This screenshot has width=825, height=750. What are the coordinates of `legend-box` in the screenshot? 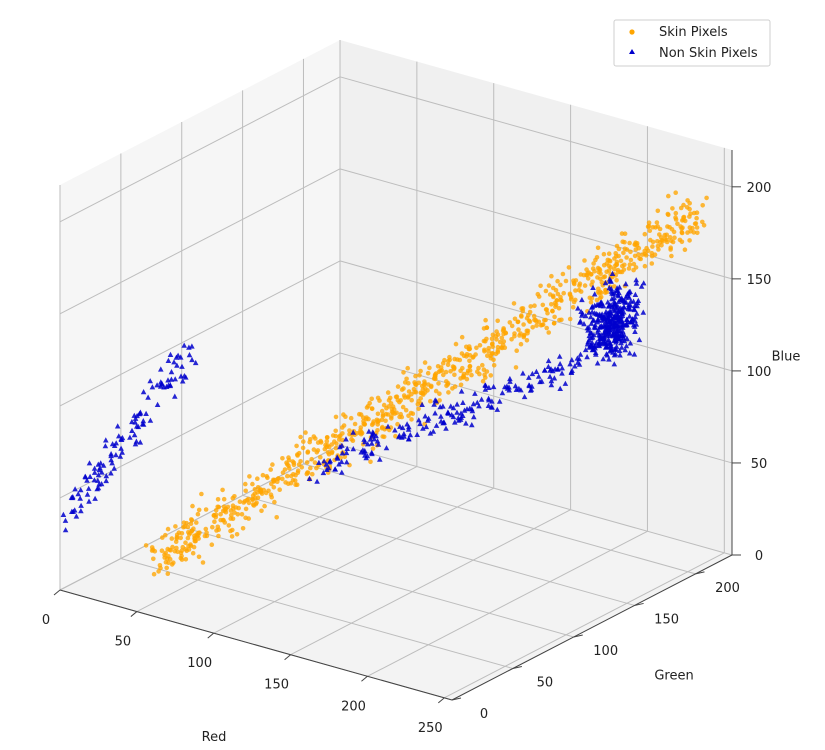 It's located at (692, 43).